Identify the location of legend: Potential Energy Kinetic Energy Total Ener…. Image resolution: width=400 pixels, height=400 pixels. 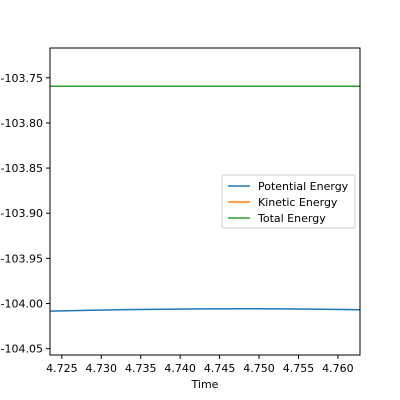
(288, 201).